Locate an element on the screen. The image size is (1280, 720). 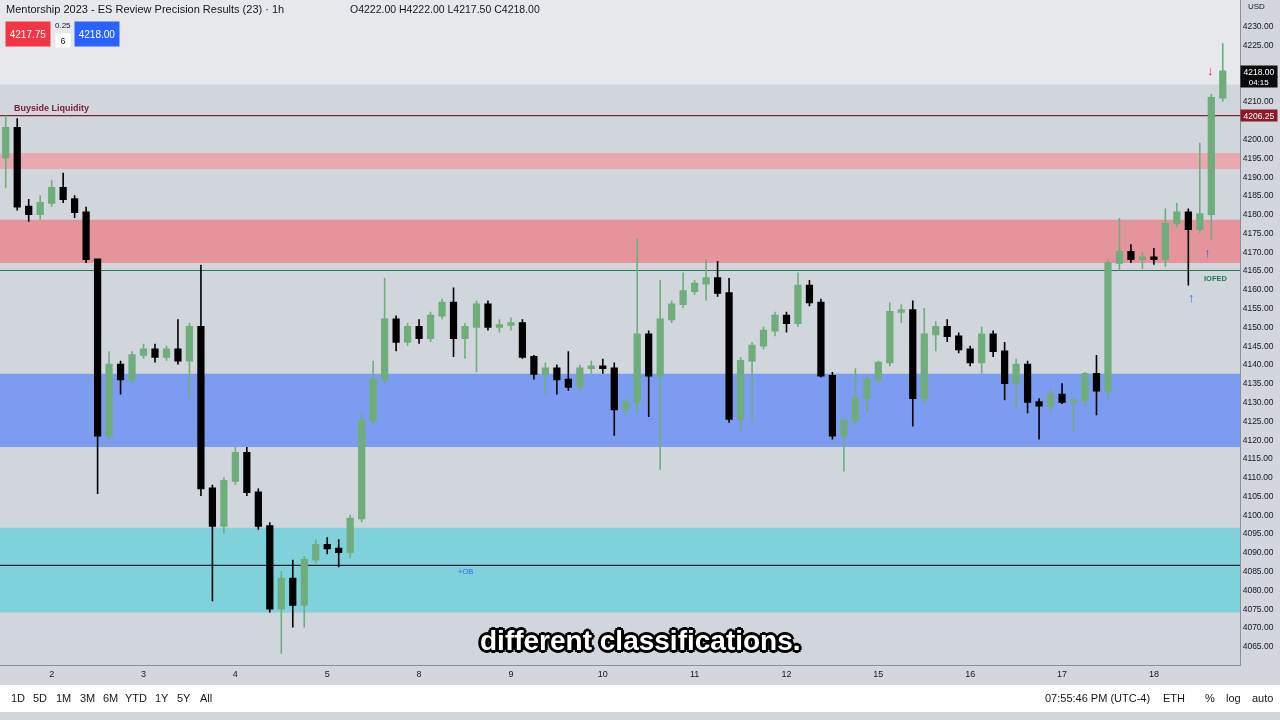
y-tick-label: 4085.00 is located at coordinates (1258, 571).